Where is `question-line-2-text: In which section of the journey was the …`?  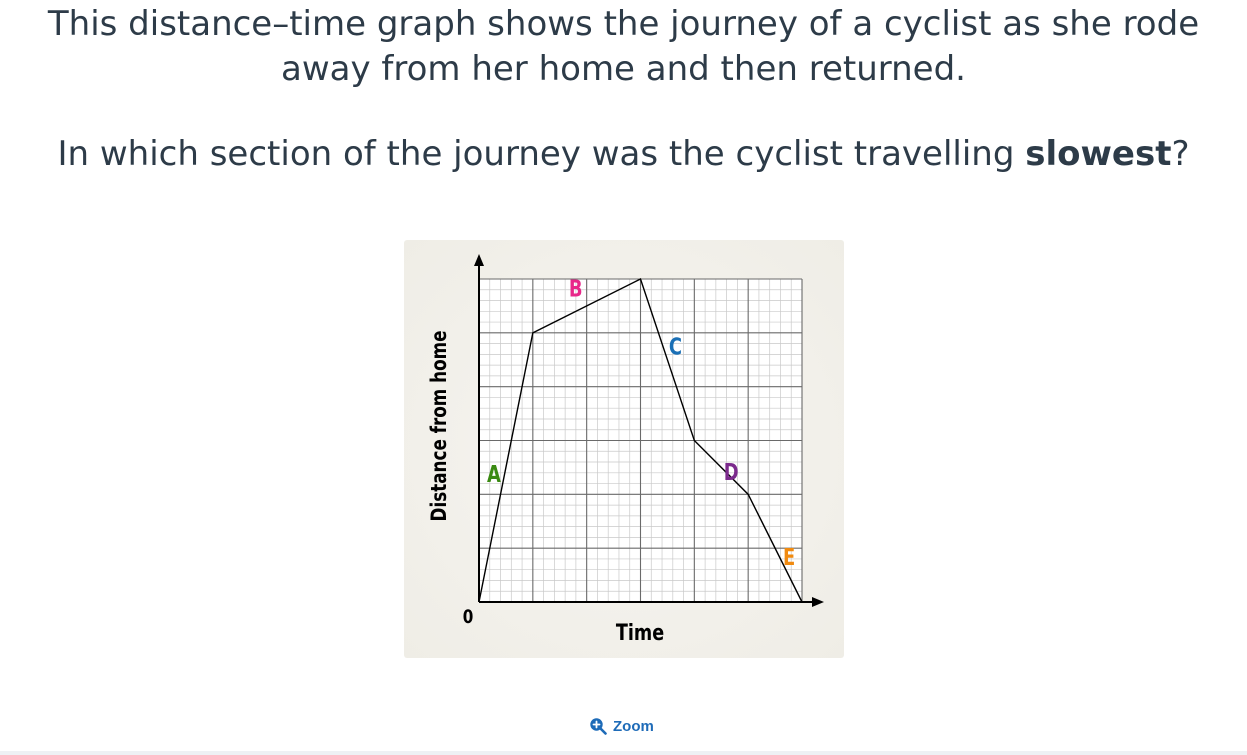
question-line-2-text: In which section of the journey was the … is located at coordinates (541, 154).